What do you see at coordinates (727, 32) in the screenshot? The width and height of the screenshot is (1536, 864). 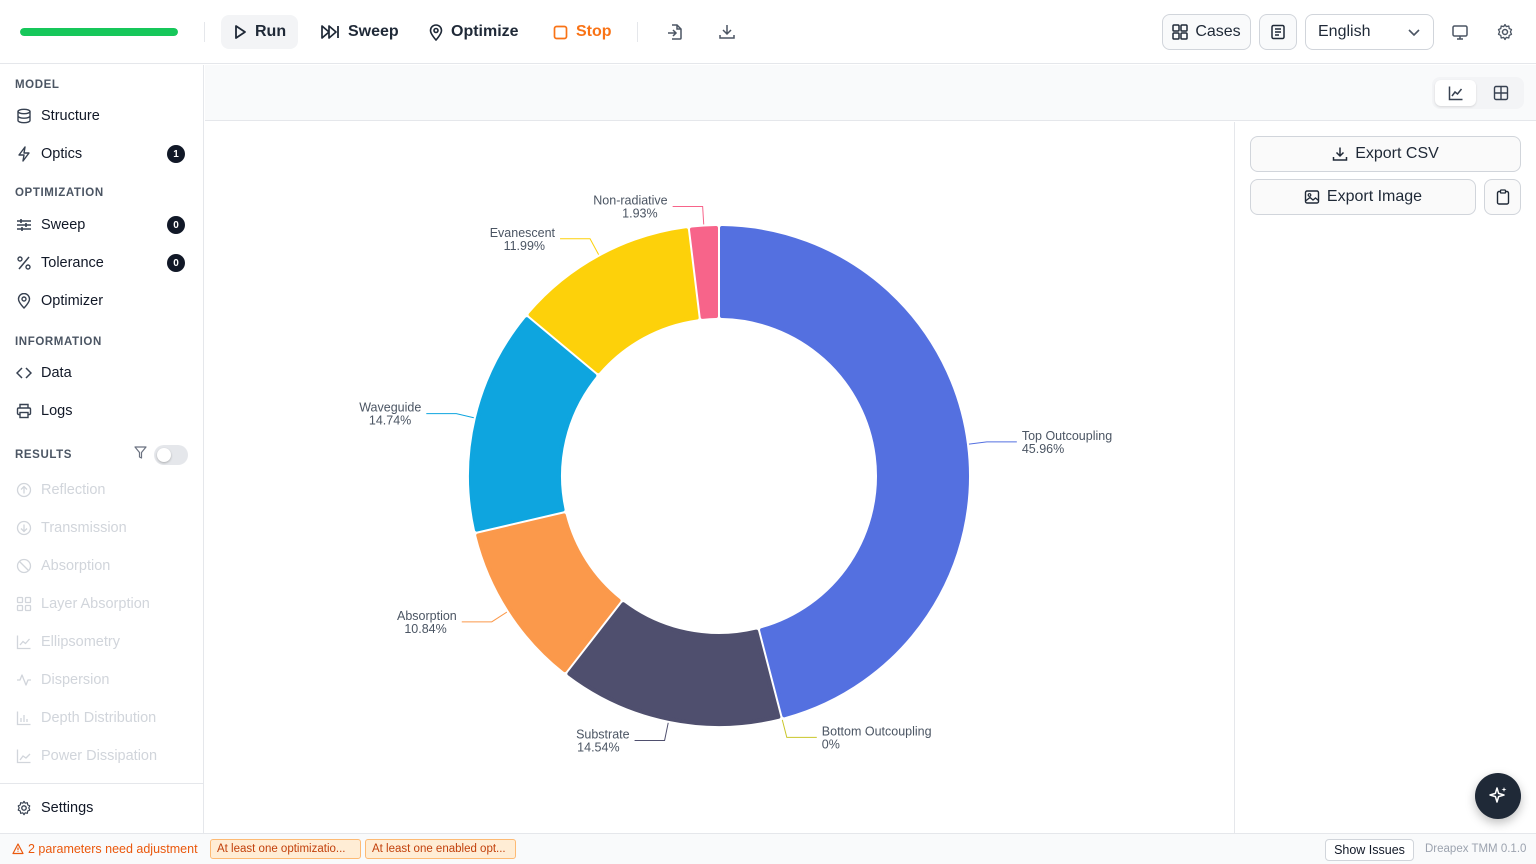 I see `download-button` at bounding box center [727, 32].